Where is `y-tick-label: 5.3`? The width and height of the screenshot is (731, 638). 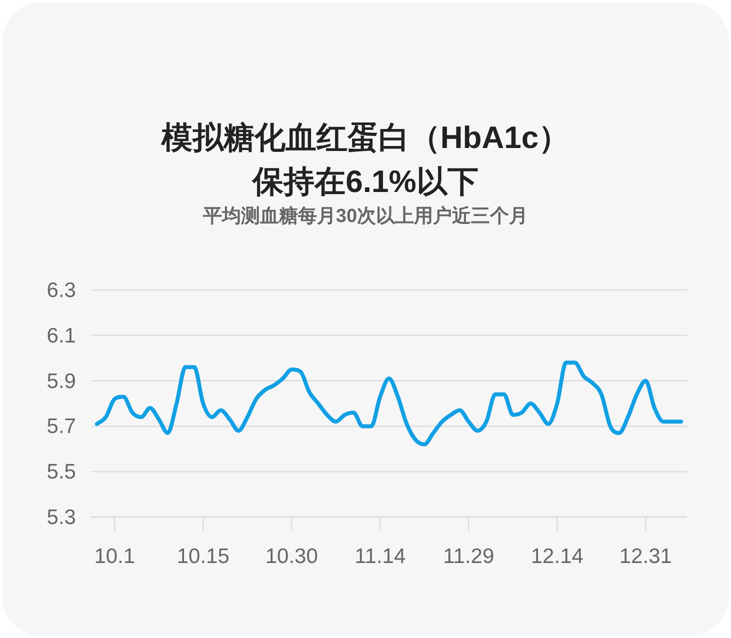 y-tick-label: 5.3 is located at coordinates (61, 517).